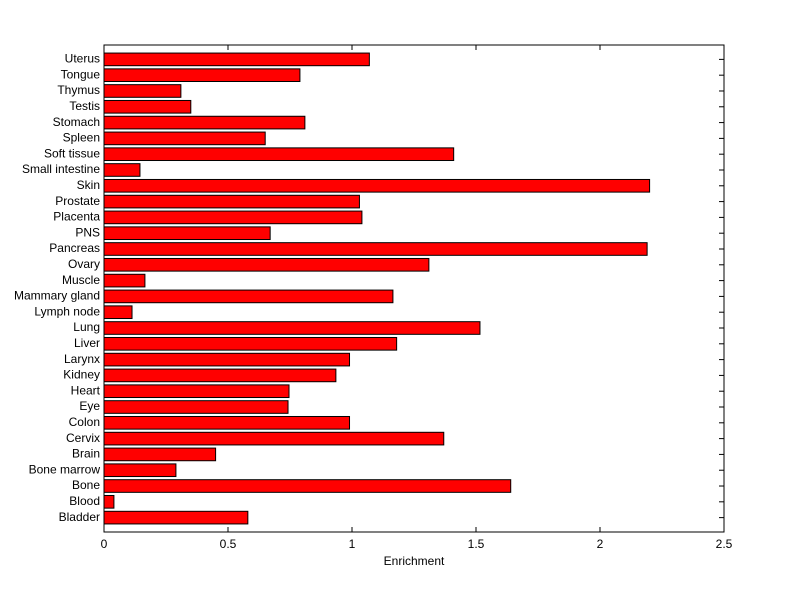 This screenshot has width=800, height=604. I want to click on y-tick-label: Liver, so click(87, 343).